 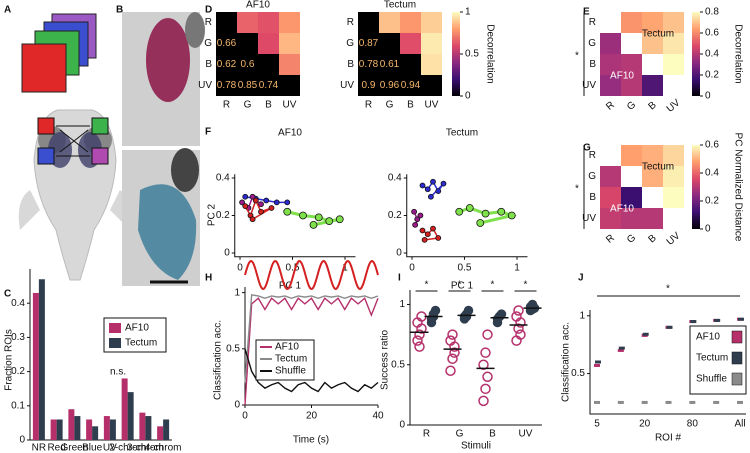 I want to click on y-tick-label: 0.5, so click(x=578, y=373).